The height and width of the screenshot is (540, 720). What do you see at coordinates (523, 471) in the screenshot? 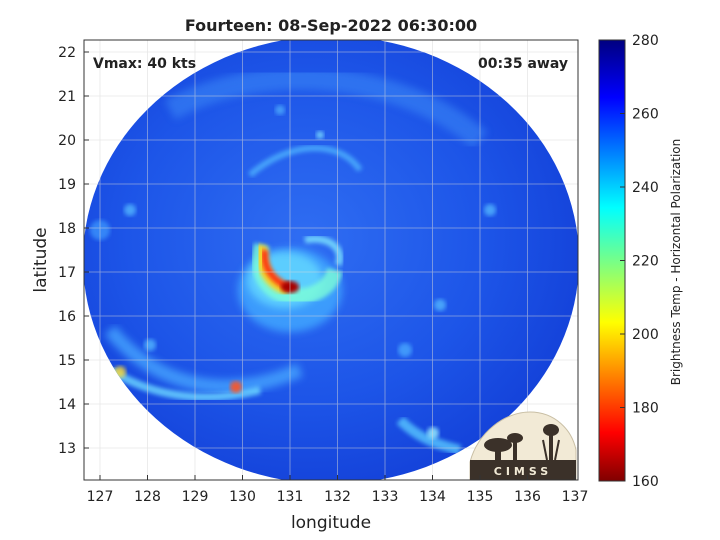
I see `logo-text: CIMSS` at bounding box center [523, 471].